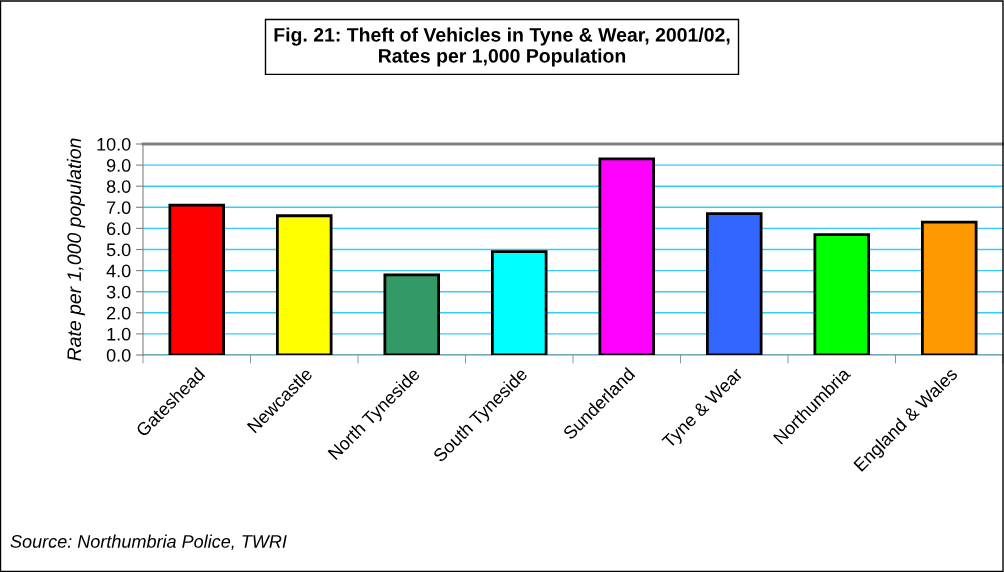 This screenshot has width=1004, height=572. Describe the element at coordinates (119, 334) in the screenshot. I see `y-tick-label: 1.0` at that location.